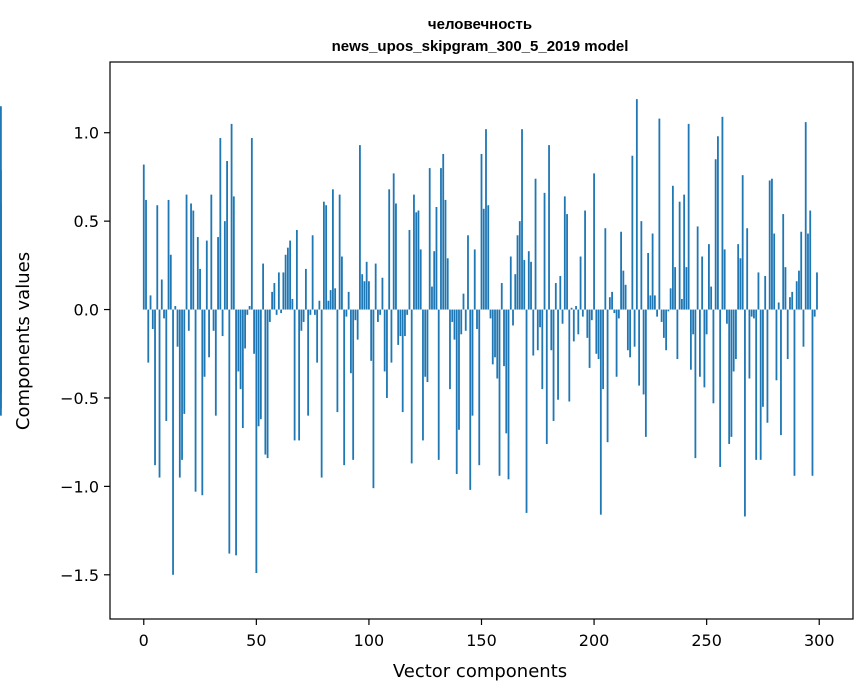 This screenshot has height=696, width=867. Describe the element at coordinates (79, 575) in the screenshot. I see `y-tick-label: −1.5` at that location.